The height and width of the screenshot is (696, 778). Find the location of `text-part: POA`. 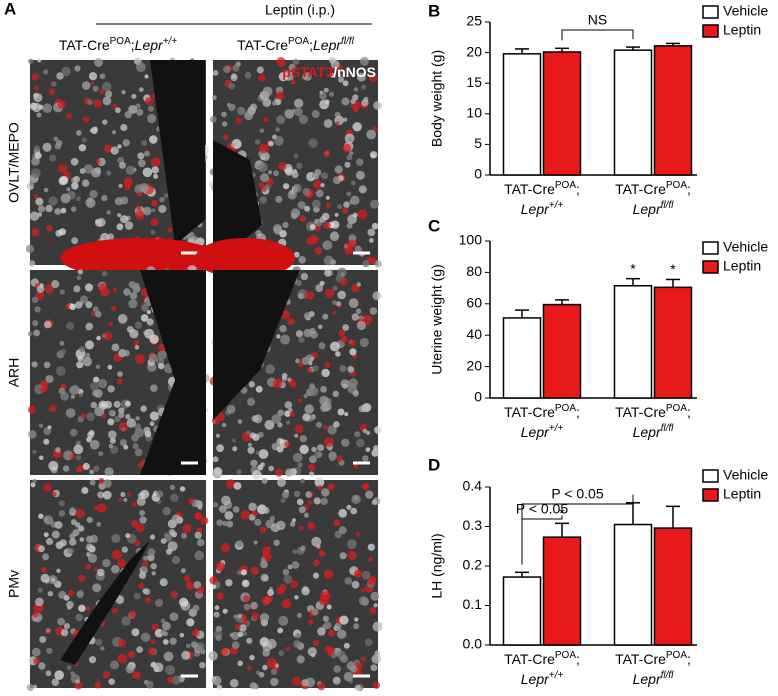

text-part: POA is located at coordinates (120, 41).